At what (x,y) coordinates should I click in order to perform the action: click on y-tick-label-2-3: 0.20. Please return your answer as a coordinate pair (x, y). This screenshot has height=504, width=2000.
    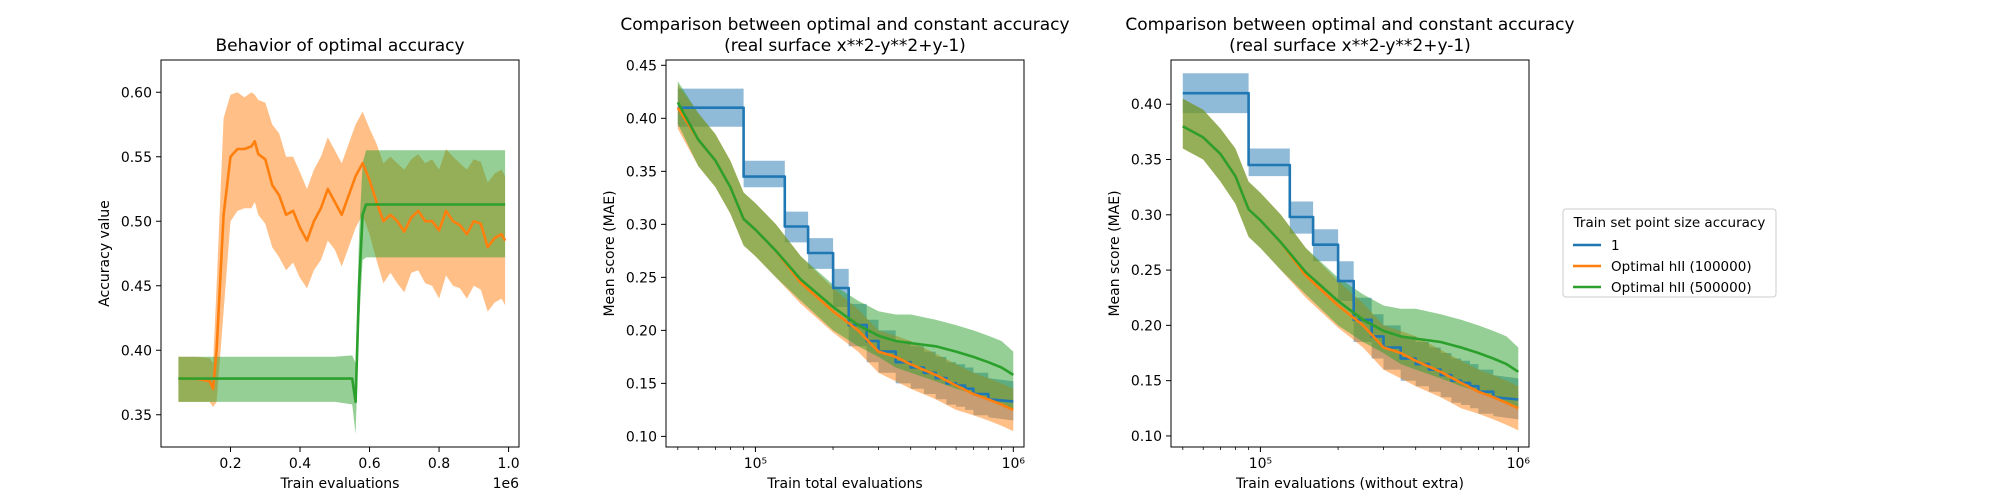
    Looking at the image, I should click on (641, 331).